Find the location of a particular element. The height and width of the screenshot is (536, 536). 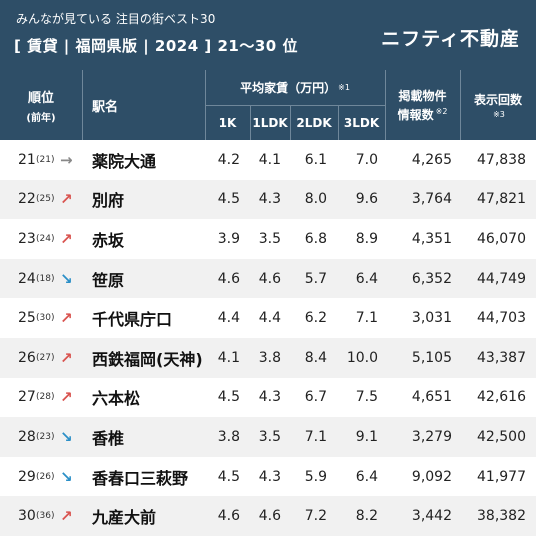

table-row: 26 (27) ↗ 西鉄福岡(天神) 4.1 3.8 8.4 10.0 5,105 43,387 is located at coordinates (268, 358).